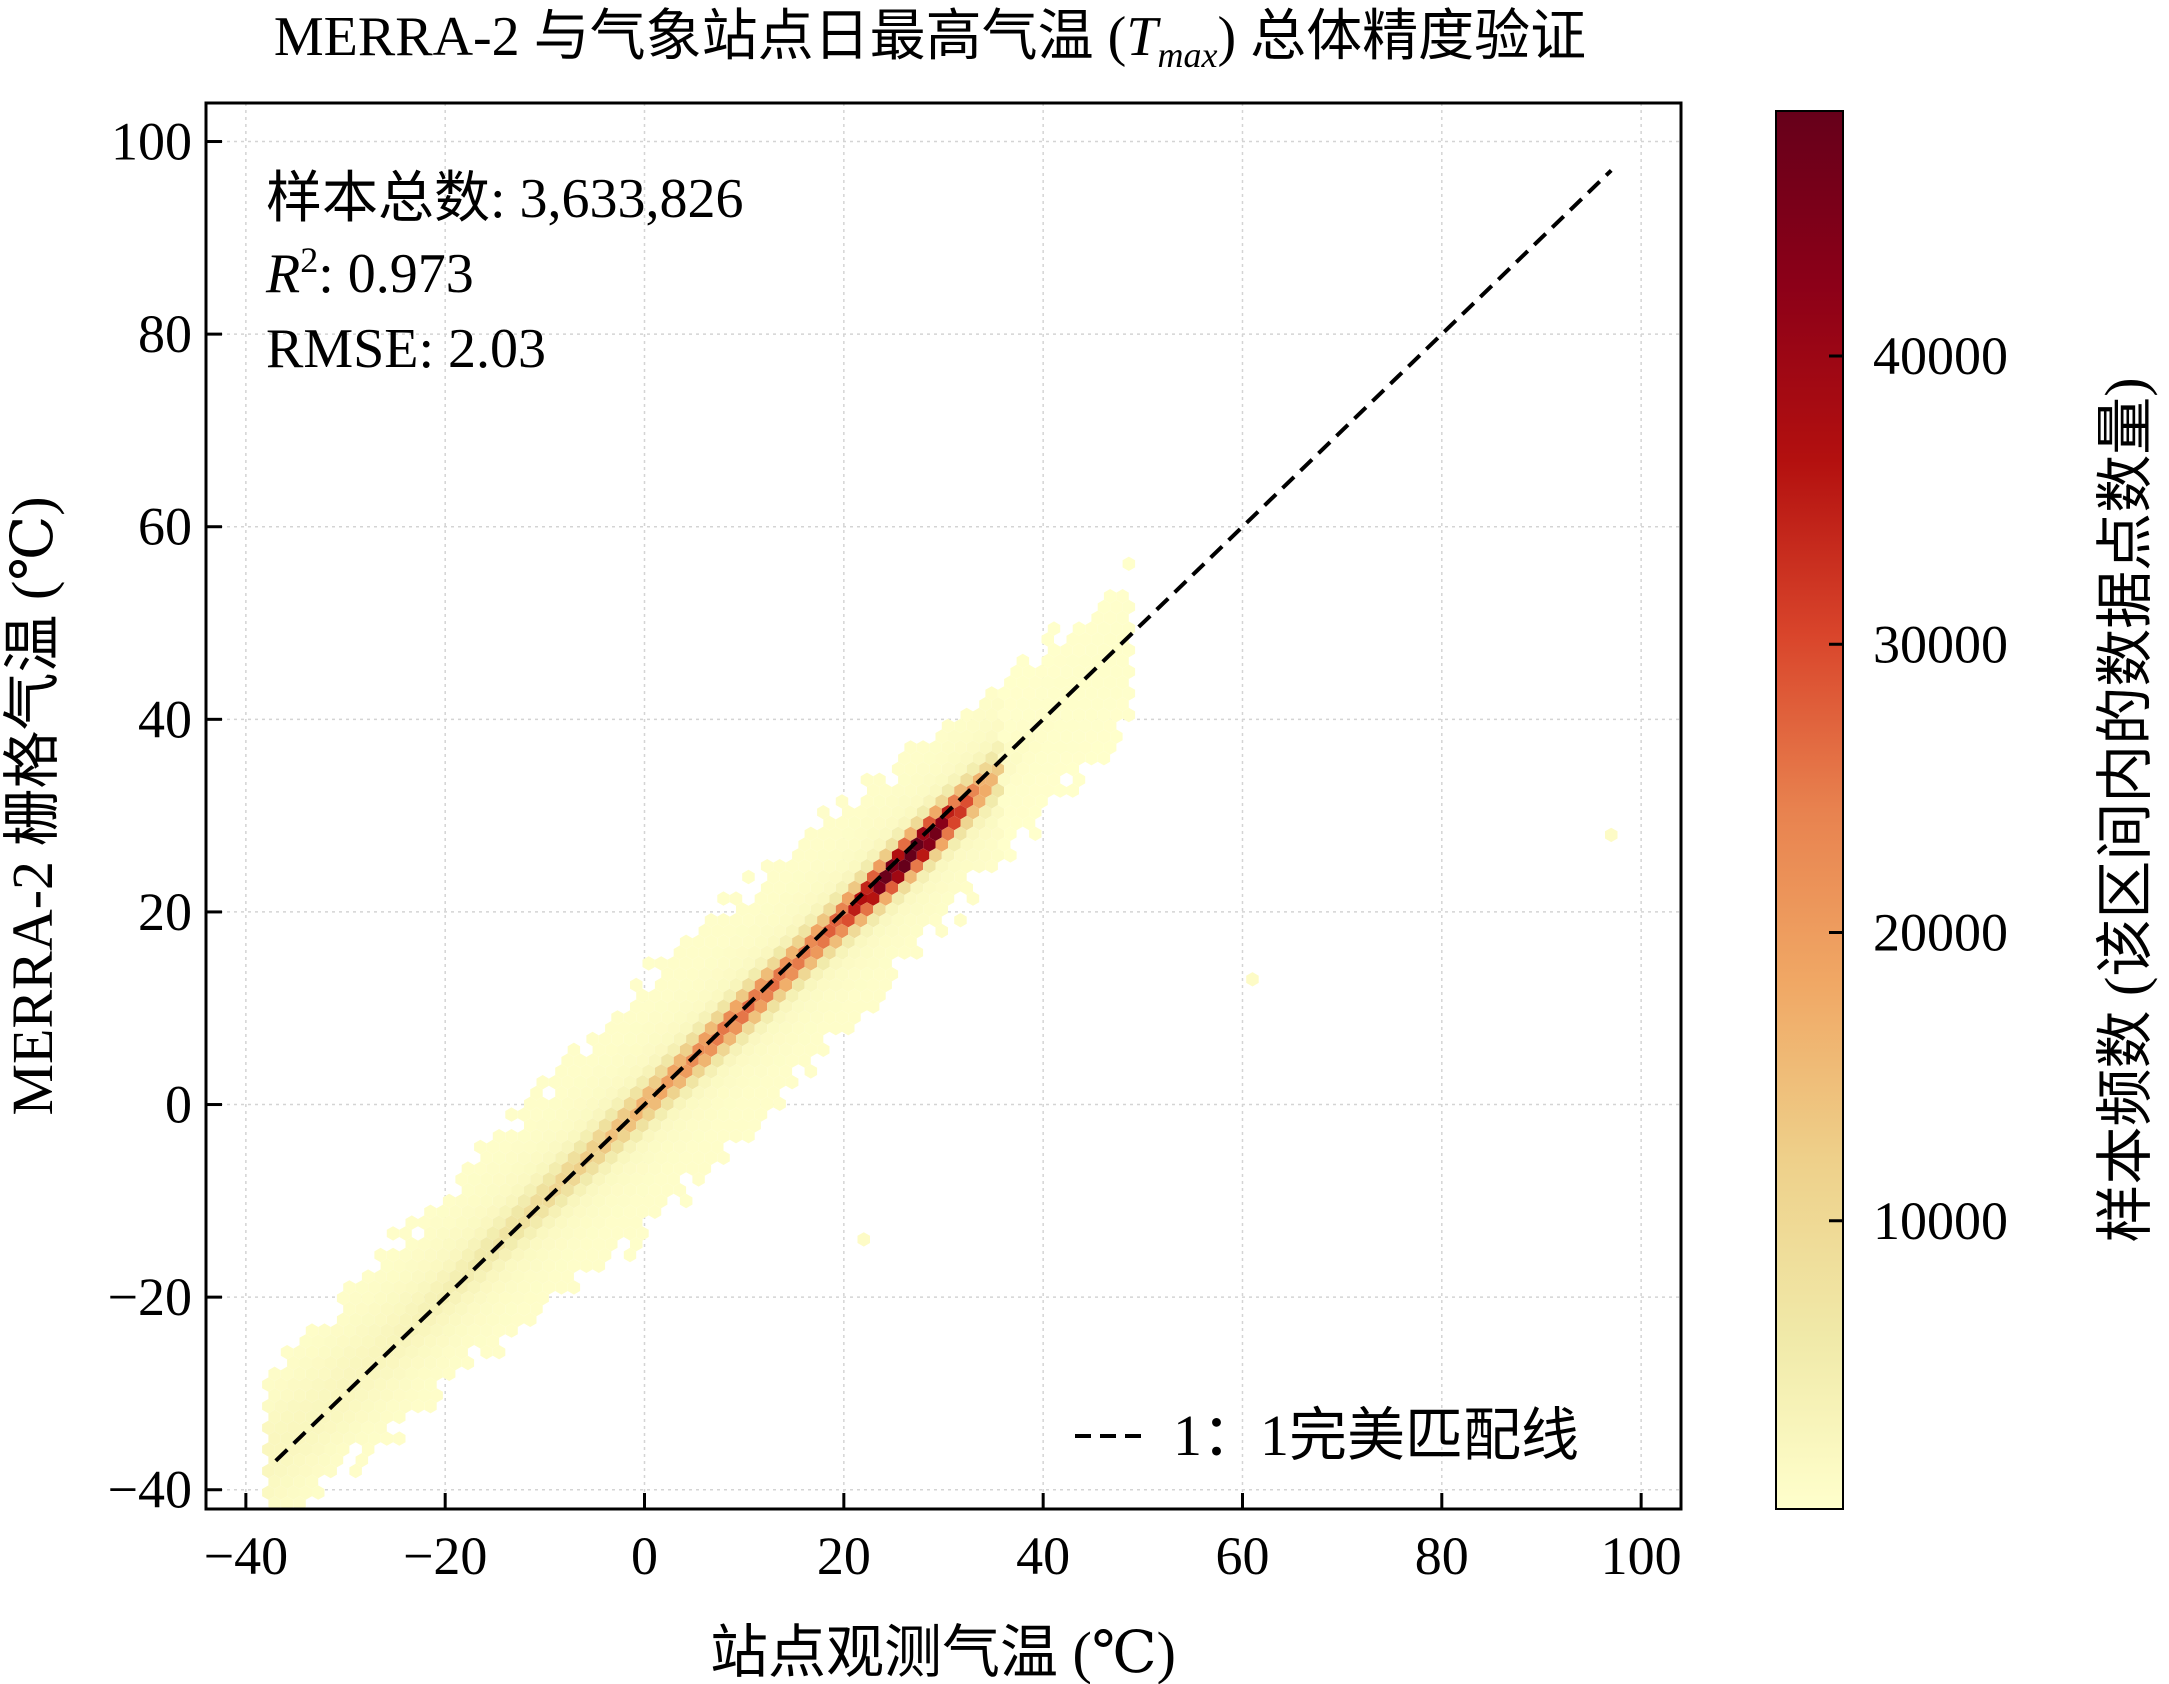  Describe the element at coordinates (1940, 644) in the screenshot. I see `colorbar-tick-label: 30000` at that location.